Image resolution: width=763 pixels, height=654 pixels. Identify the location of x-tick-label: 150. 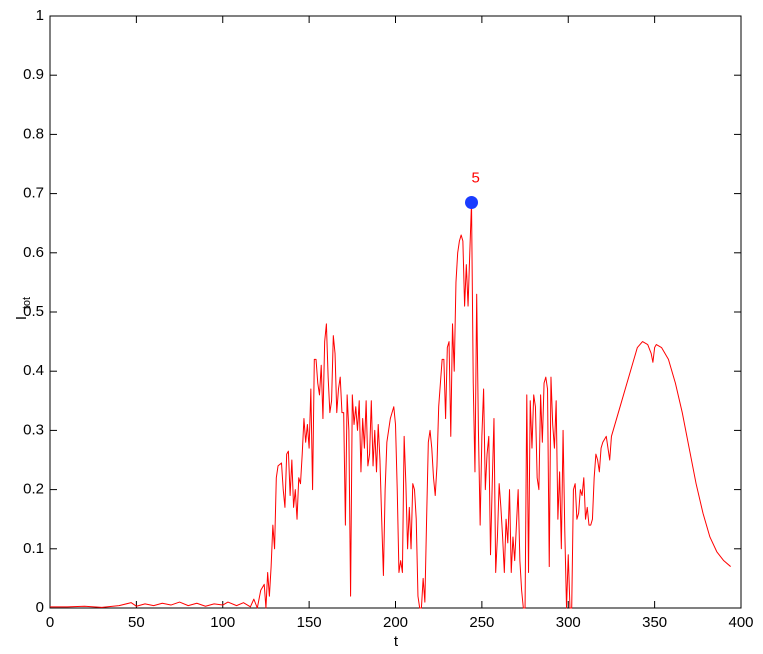
(309, 622).